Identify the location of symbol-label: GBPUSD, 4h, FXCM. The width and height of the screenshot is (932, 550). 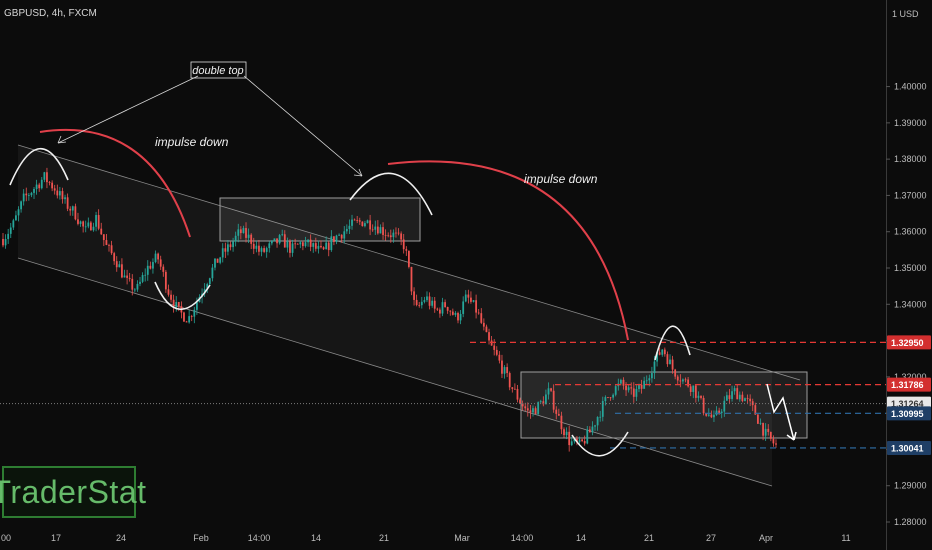
(50, 13).